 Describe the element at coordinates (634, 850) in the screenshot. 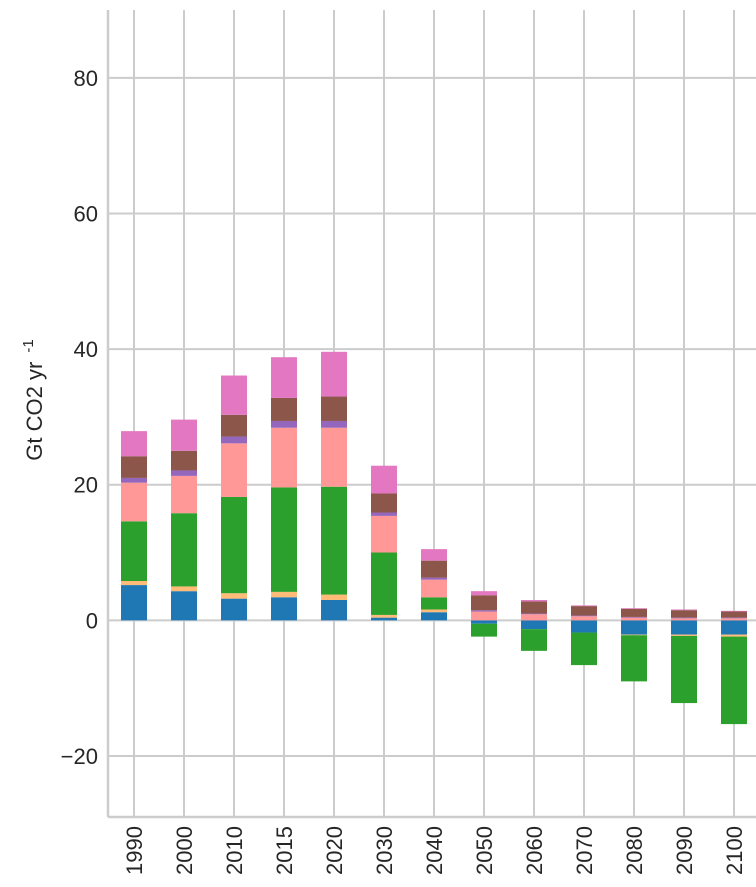

I see `x-tick-label-2080: 2080` at that location.